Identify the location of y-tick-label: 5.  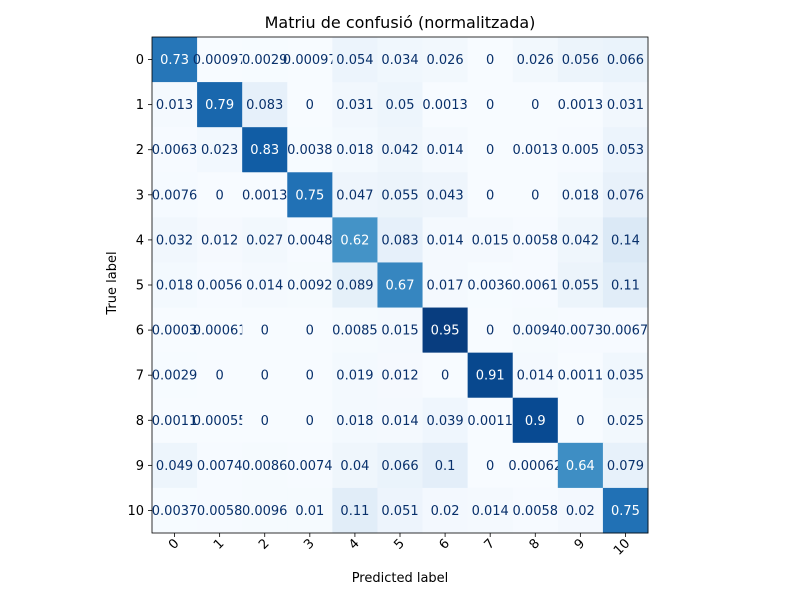
(140, 286).